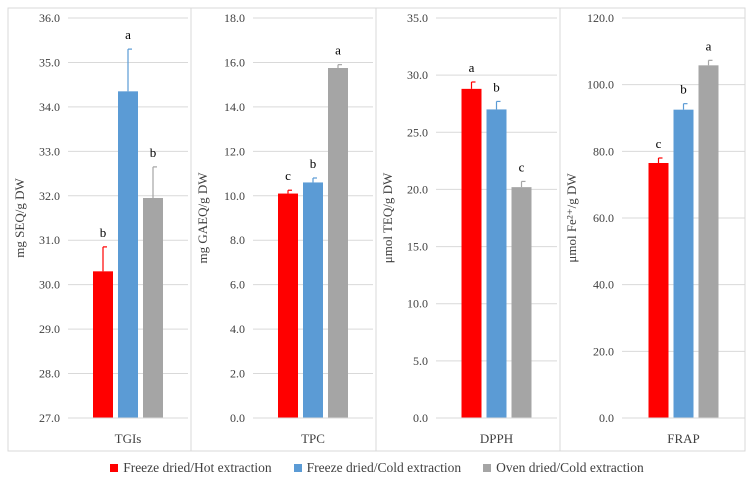 The height and width of the screenshot is (484, 754). I want to click on y-tick-label: 100.0, so click(600, 85).